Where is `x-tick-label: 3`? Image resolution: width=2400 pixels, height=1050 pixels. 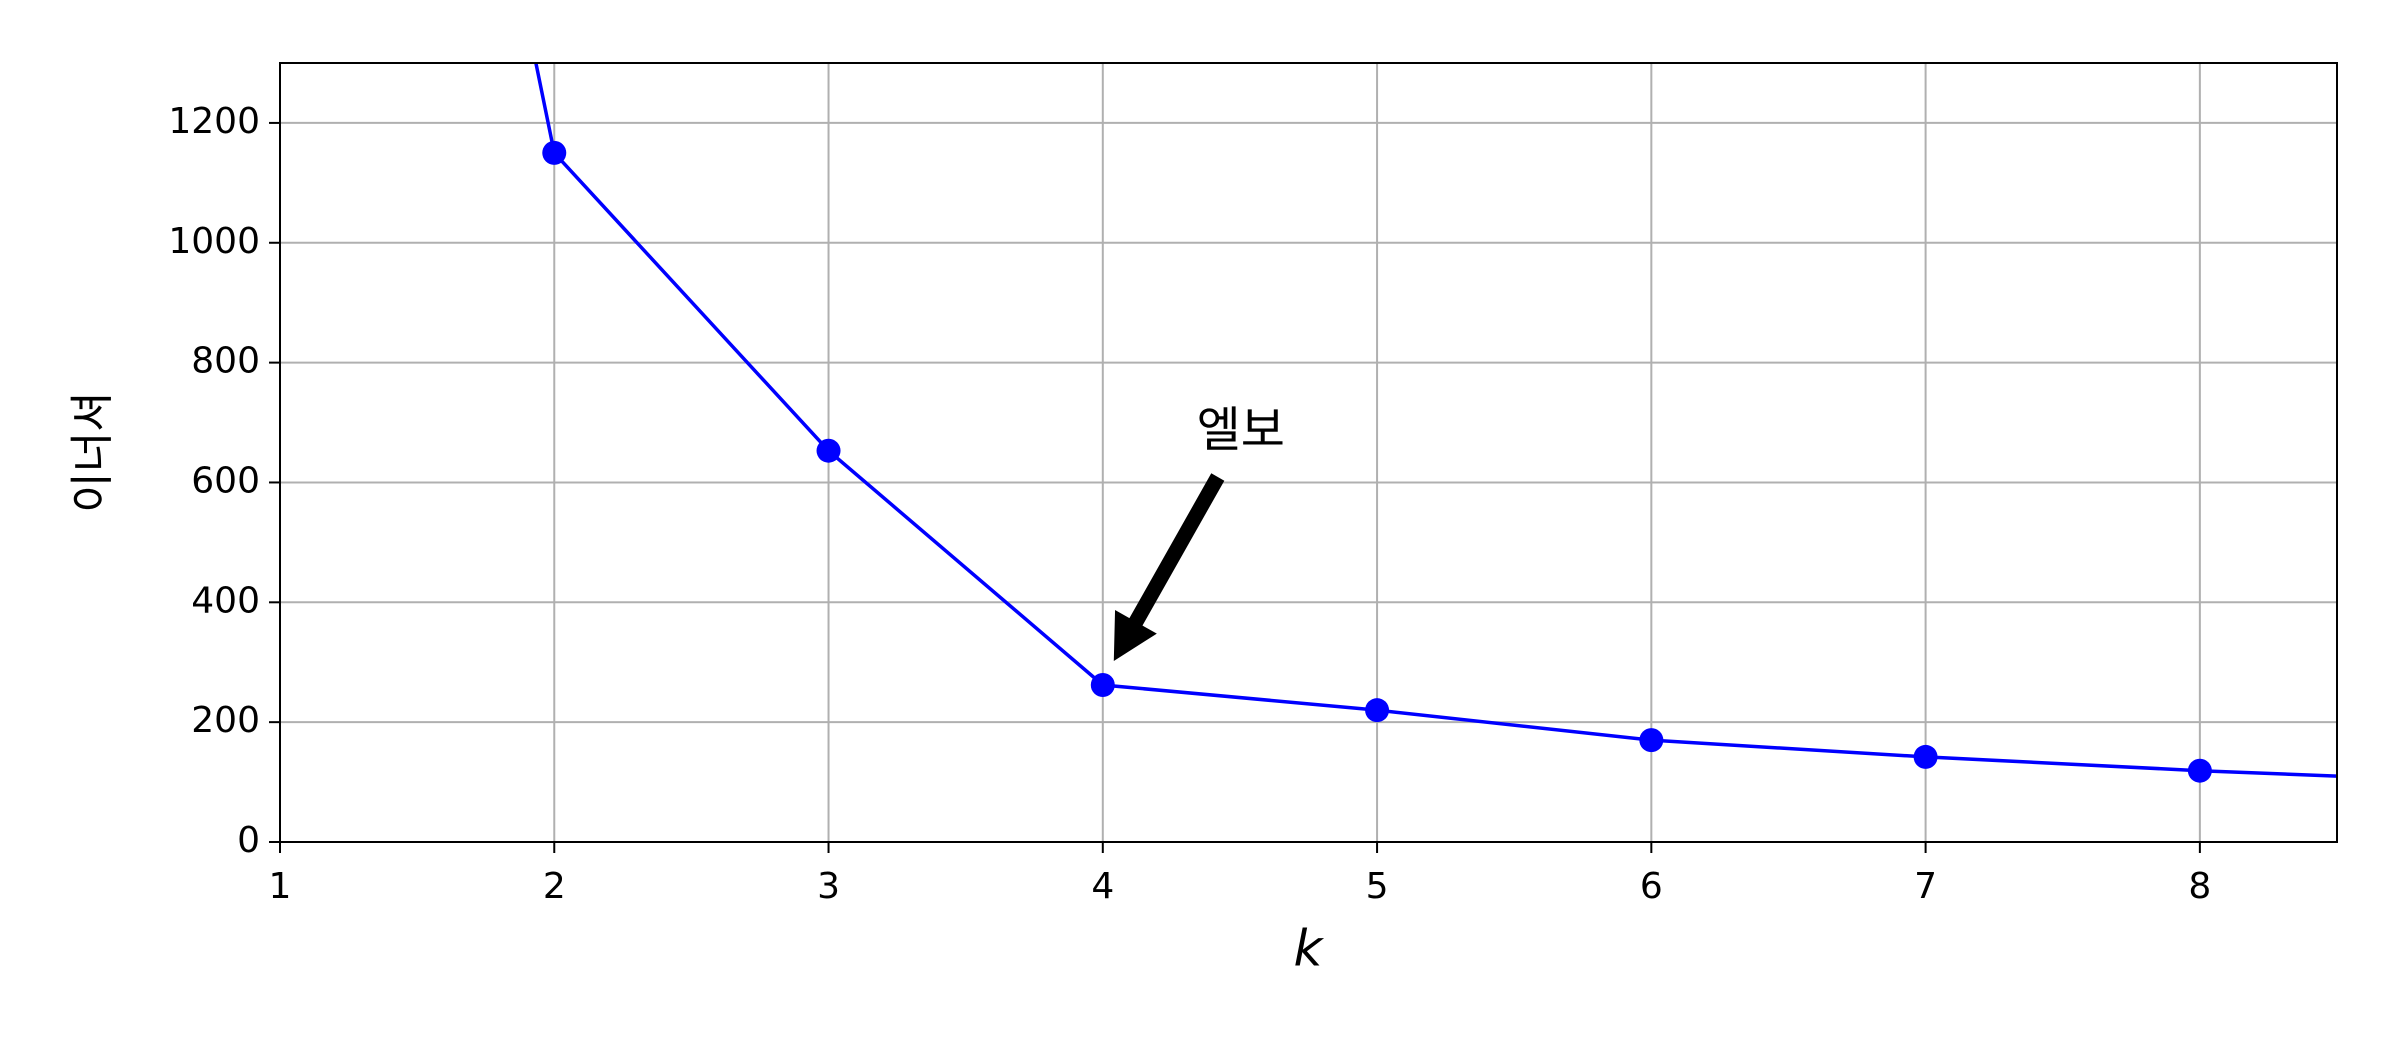 x-tick-label: 3 is located at coordinates (828, 886).